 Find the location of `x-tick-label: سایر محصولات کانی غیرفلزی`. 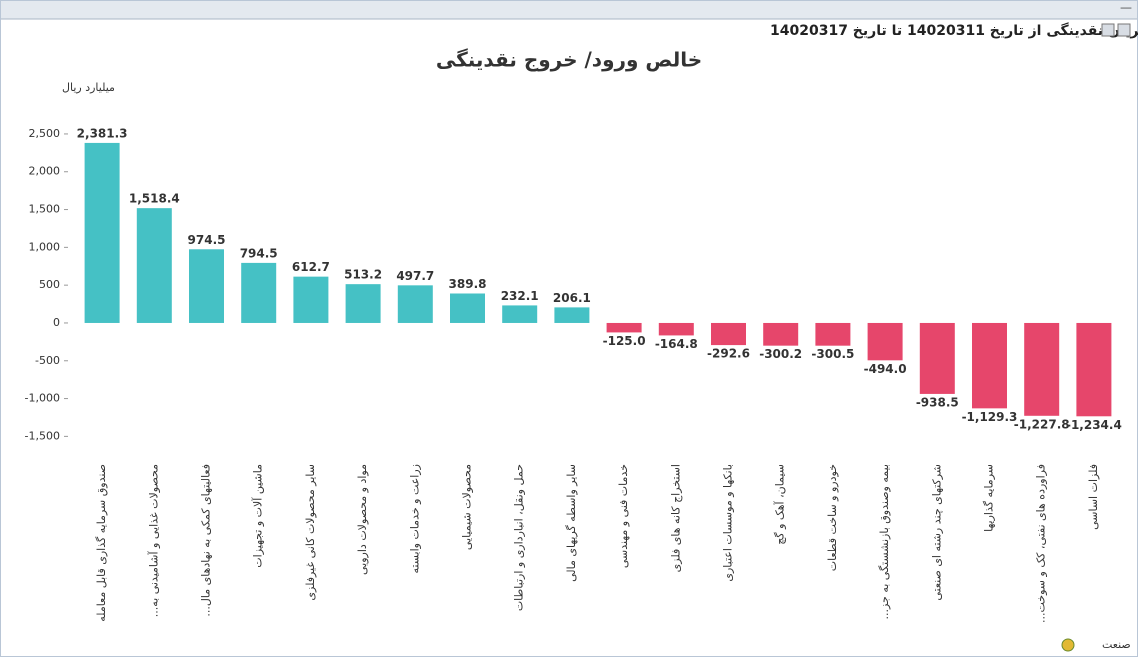

x-tick-label: سایر محصولات کانی غیرفلزی is located at coordinates (310, 532).